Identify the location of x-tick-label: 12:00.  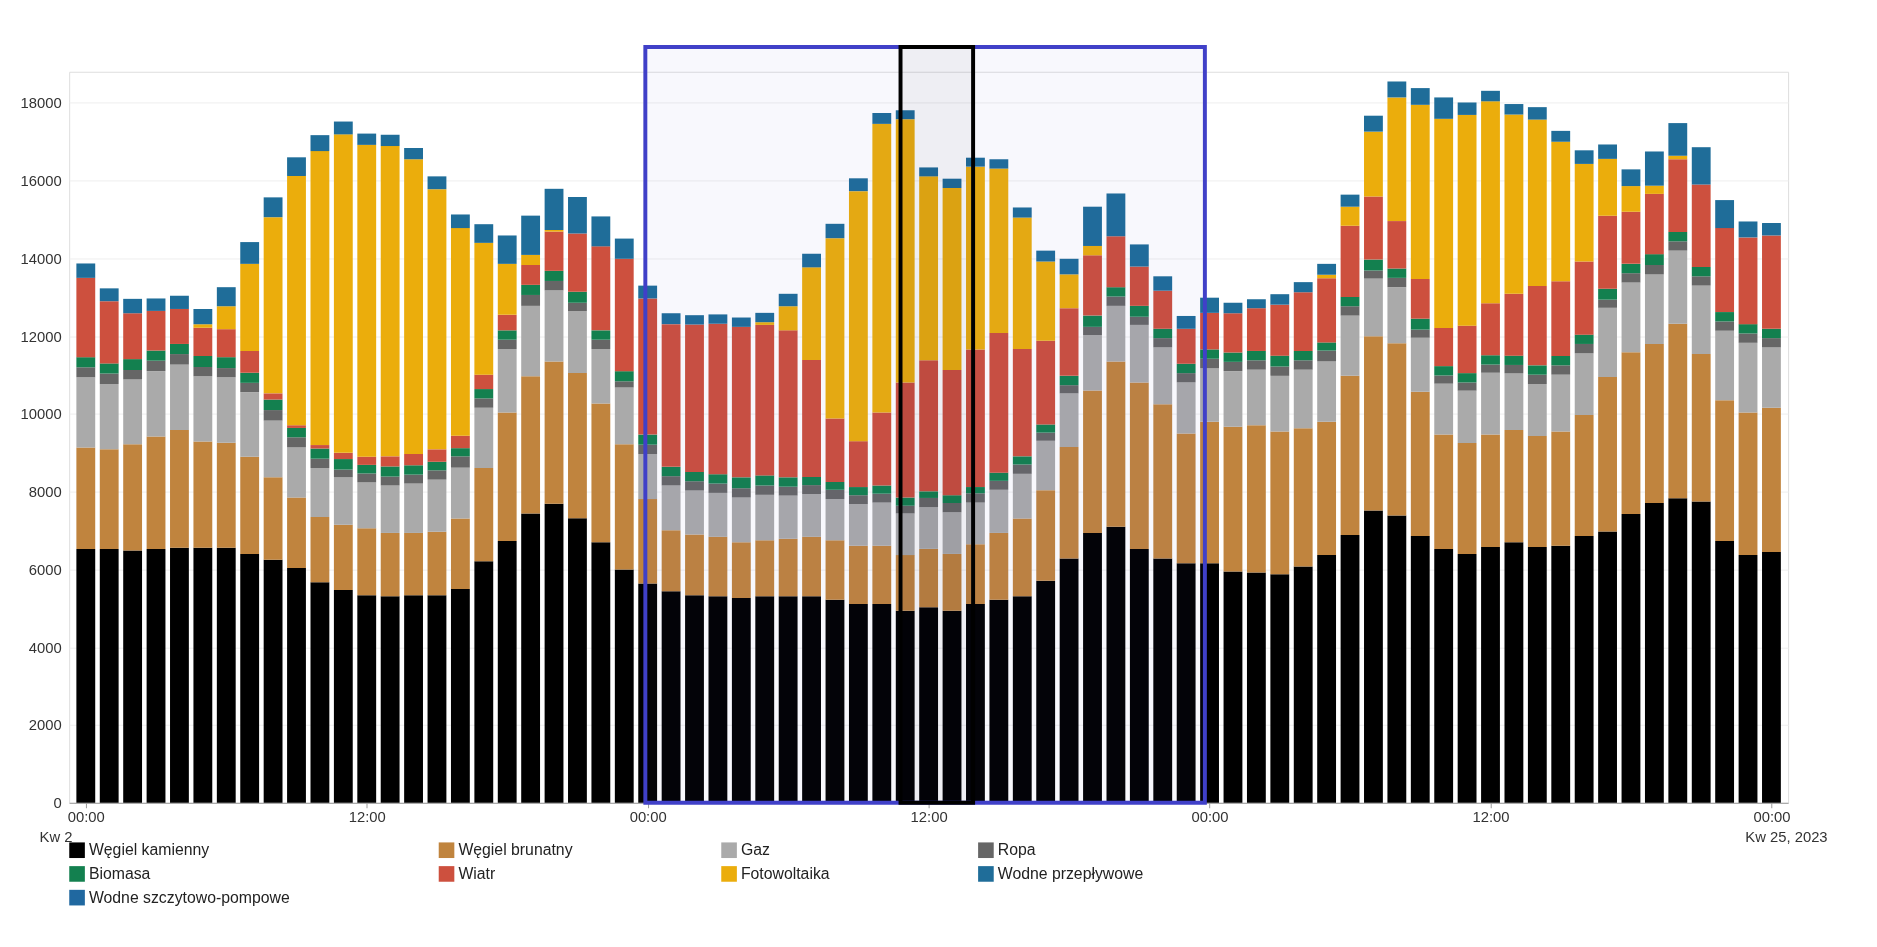
(929, 817).